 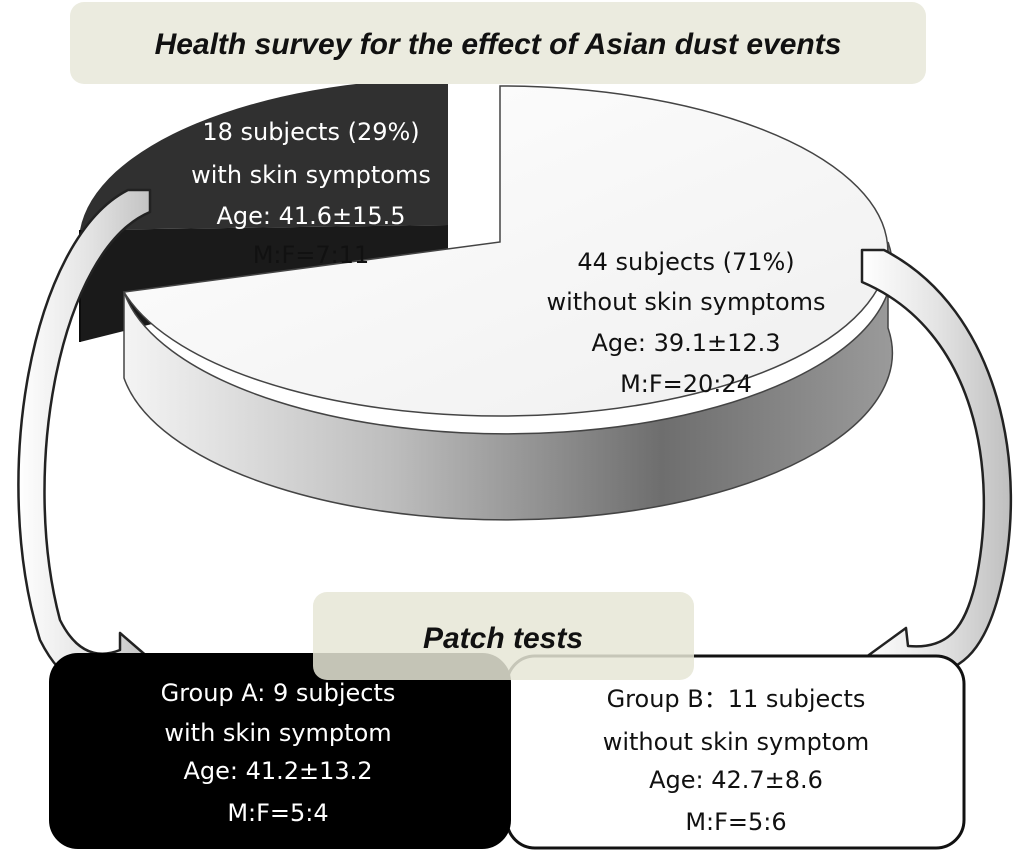 What do you see at coordinates (736, 699) in the screenshot?
I see `group-b-line-1: Group B：11 subjects` at bounding box center [736, 699].